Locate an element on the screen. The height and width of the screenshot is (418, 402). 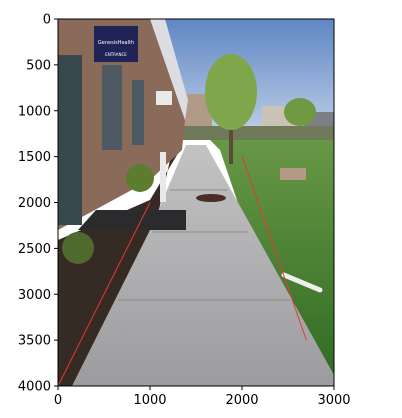
y-tick-label: 4000 is located at coordinates (34, 387).